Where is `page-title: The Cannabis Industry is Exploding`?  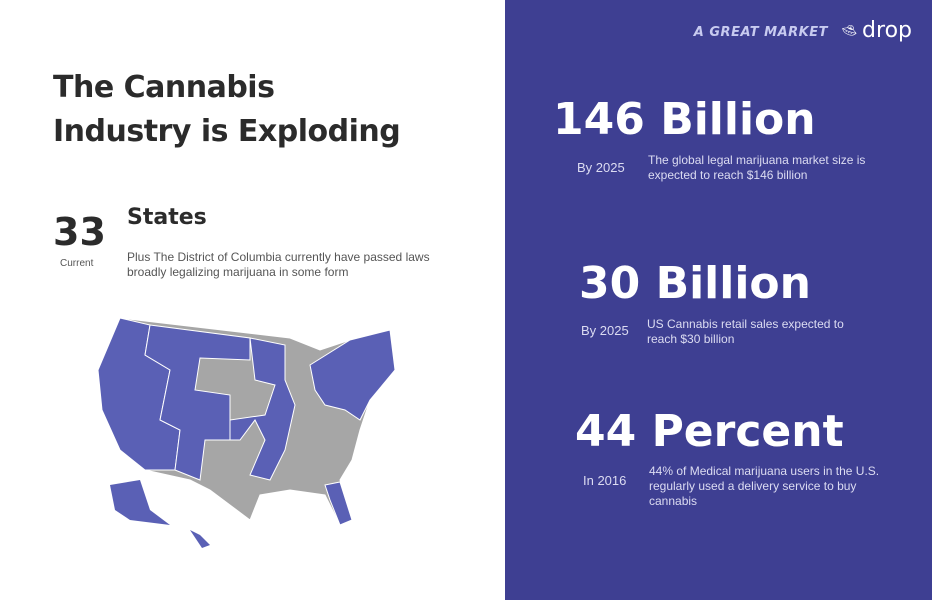
page-title: The Cannabis Industry is Exploding is located at coordinates (227, 110).